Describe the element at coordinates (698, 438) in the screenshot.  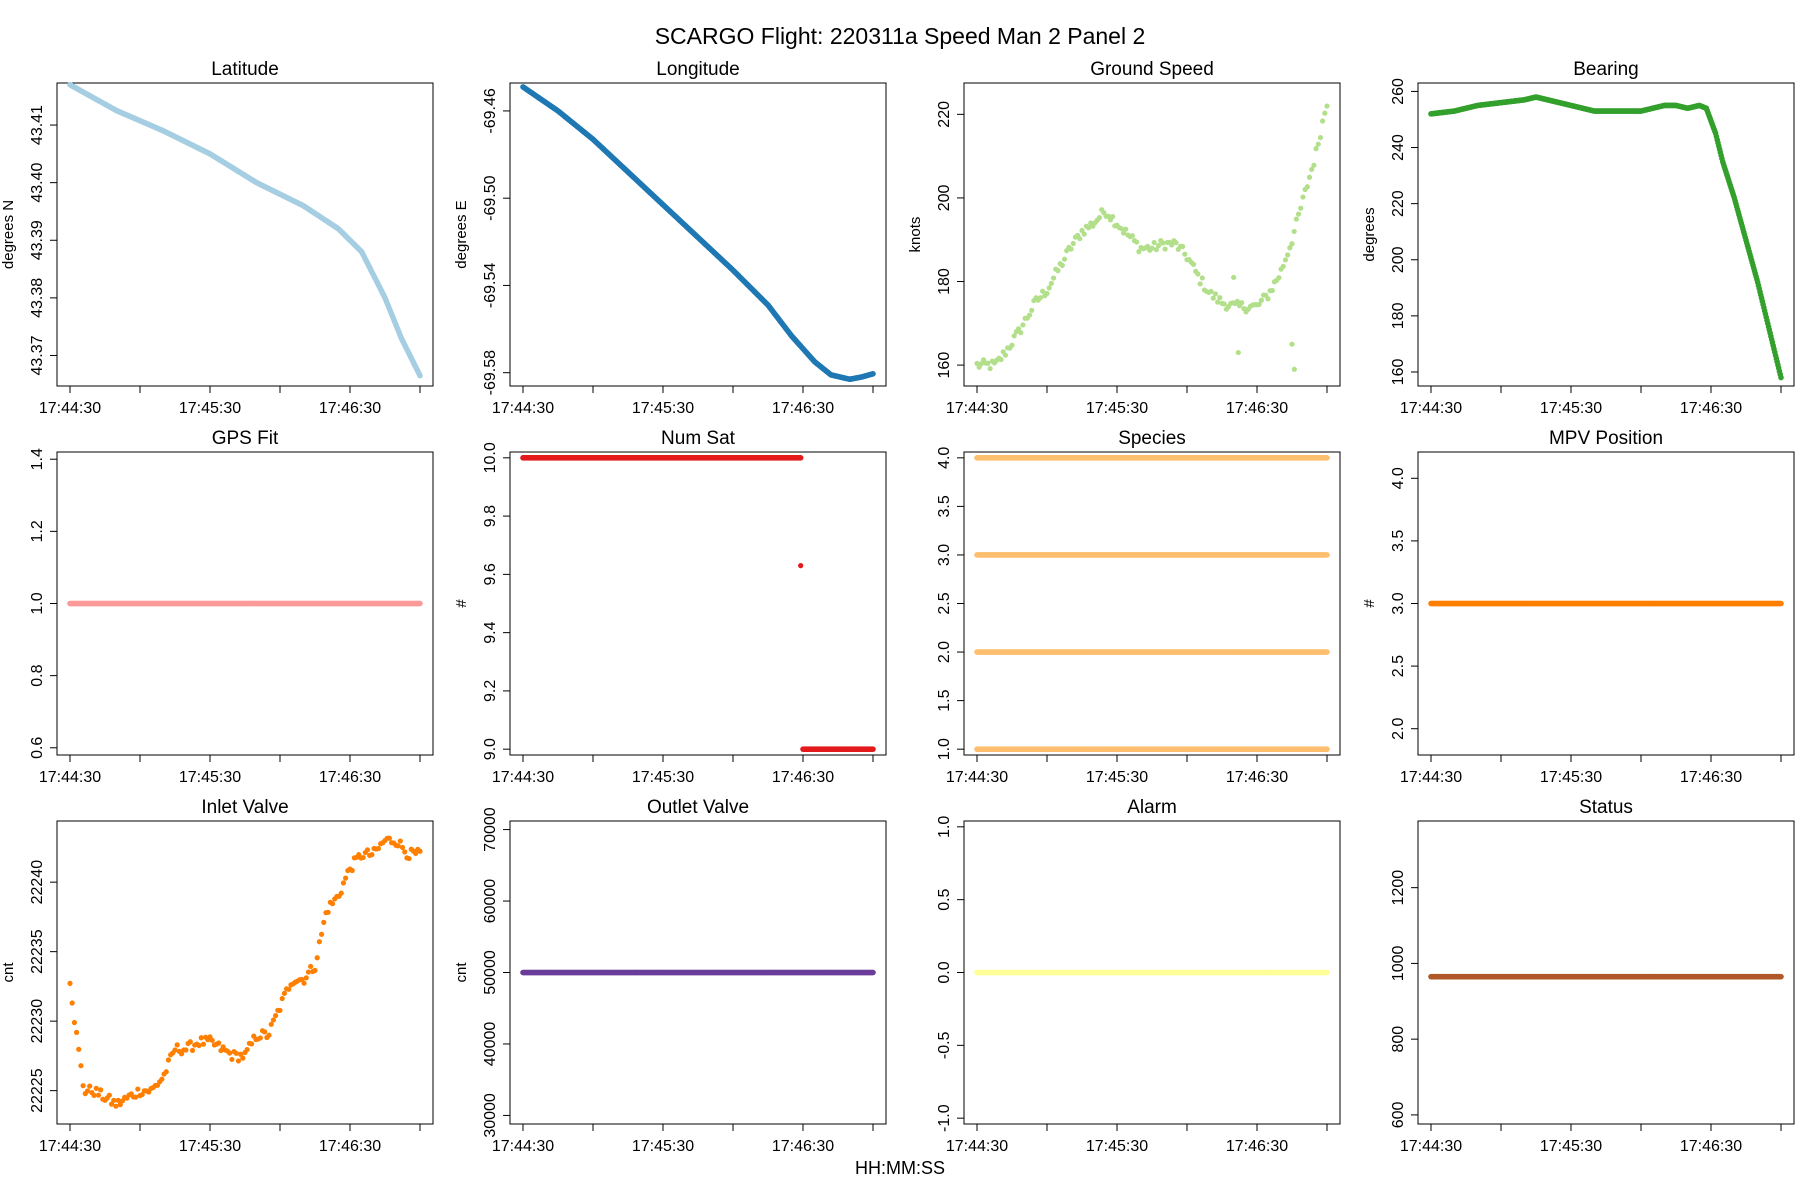
I see `panel-title: Num Sat` at that location.